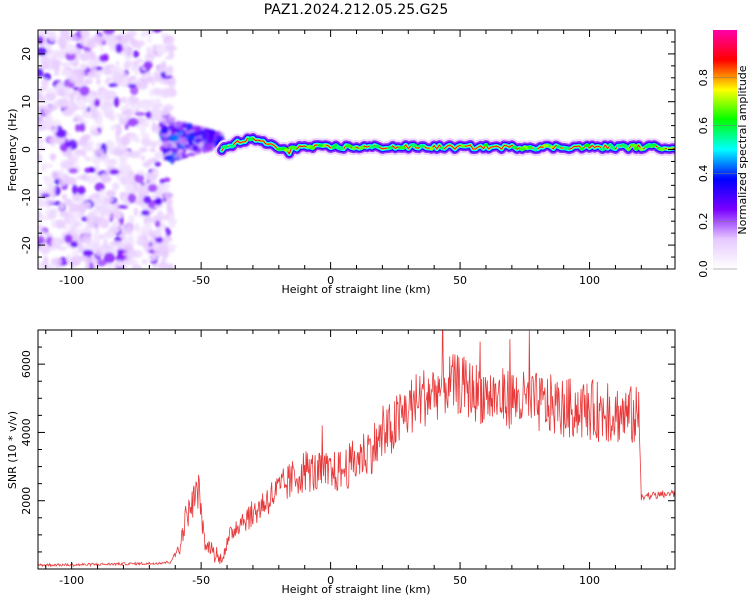 The width and height of the screenshot is (750, 600). What do you see at coordinates (717, 173) in the screenshot?
I see `colorbar-ticks: 0.0 0.2 0.4 0.6 0.8` at bounding box center [717, 173].